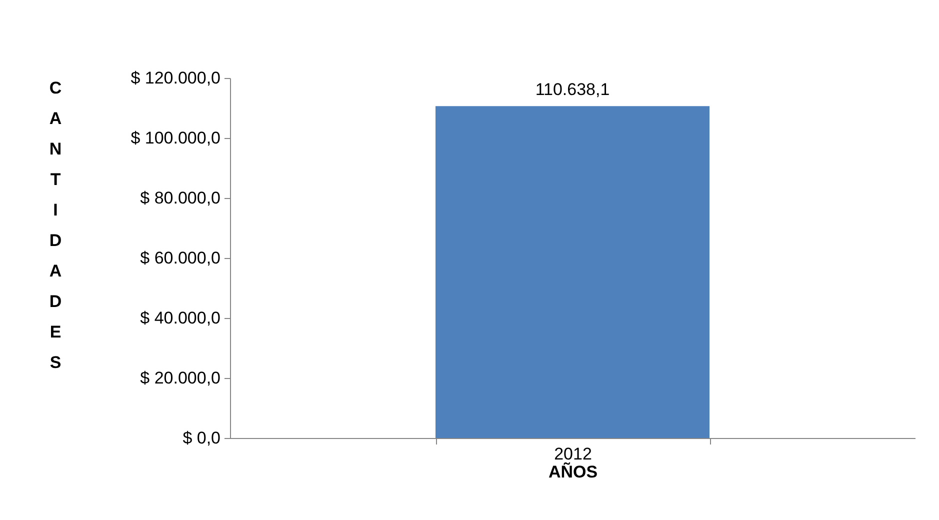  Describe the element at coordinates (573, 472) in the screenshot. I see `x-axis-title: AÑOS` at that location.